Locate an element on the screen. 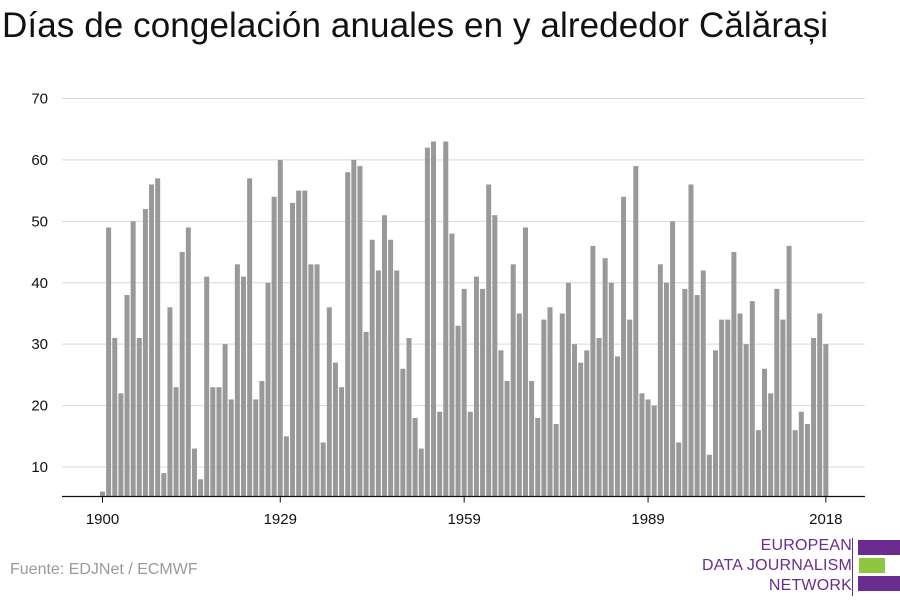 The height and width of the screenshot is (600, 900). x-tick-label: 1929 is located at coordinates (280, 519).